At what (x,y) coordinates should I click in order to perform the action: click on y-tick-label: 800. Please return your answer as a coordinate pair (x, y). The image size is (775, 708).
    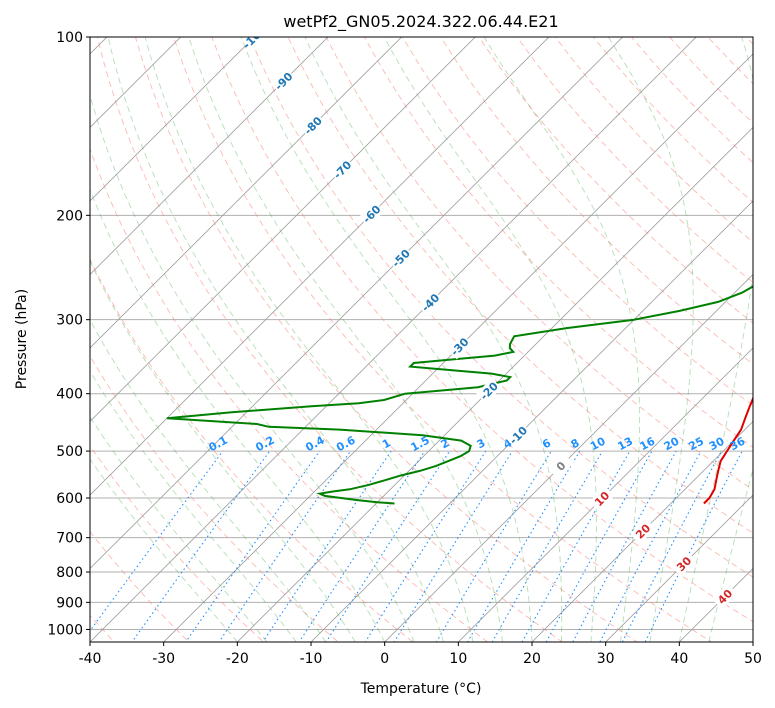
    Looking at the image, I should click on (69, 573).